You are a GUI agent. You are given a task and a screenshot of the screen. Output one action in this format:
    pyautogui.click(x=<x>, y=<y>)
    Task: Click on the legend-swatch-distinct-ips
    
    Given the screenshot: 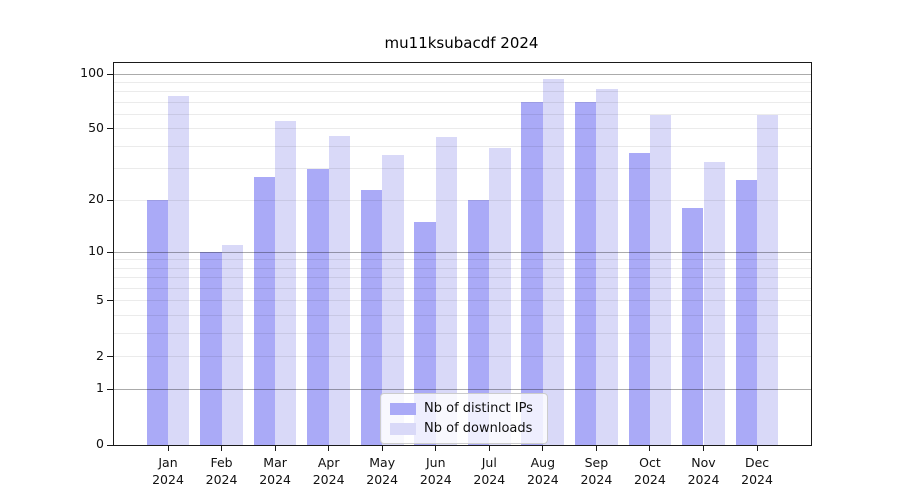 What is the action you would take?
    pyautogui.click(x=403, y=408)
    